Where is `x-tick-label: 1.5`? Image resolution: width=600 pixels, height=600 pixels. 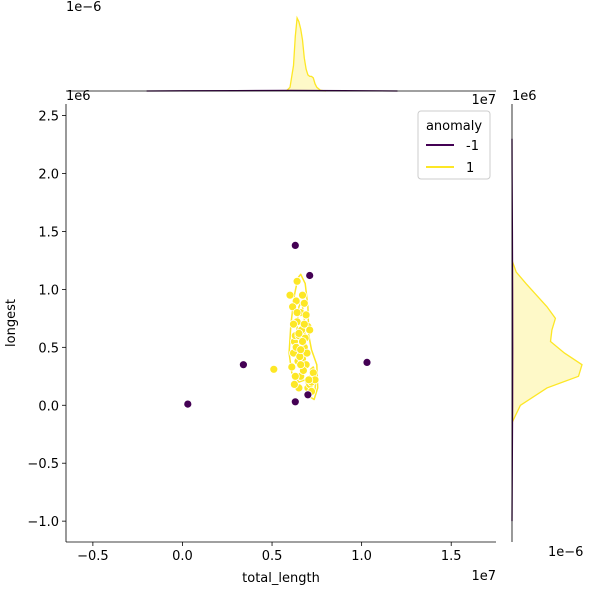
x-tick-label: 1.5 is located at coordinates (451, 556).